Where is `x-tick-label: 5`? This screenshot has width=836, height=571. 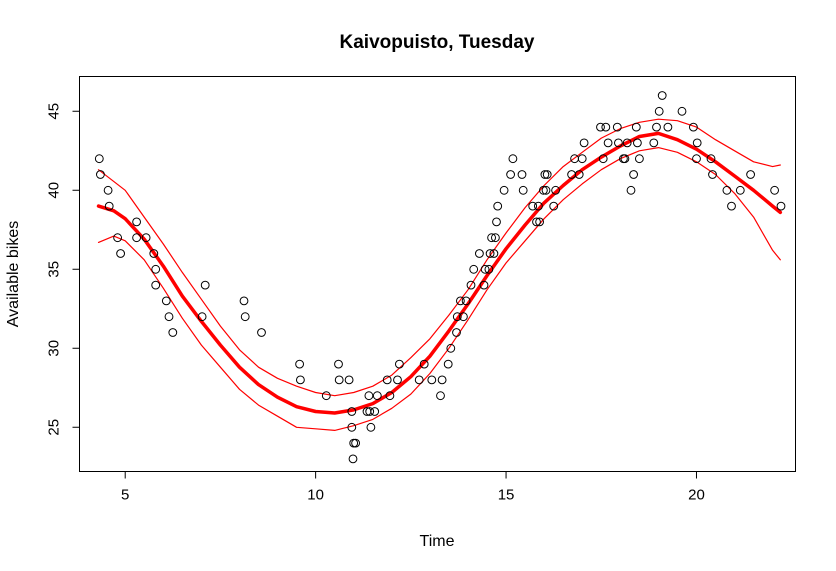
x-tick-label: 5 is located at coordinates (125, 495).